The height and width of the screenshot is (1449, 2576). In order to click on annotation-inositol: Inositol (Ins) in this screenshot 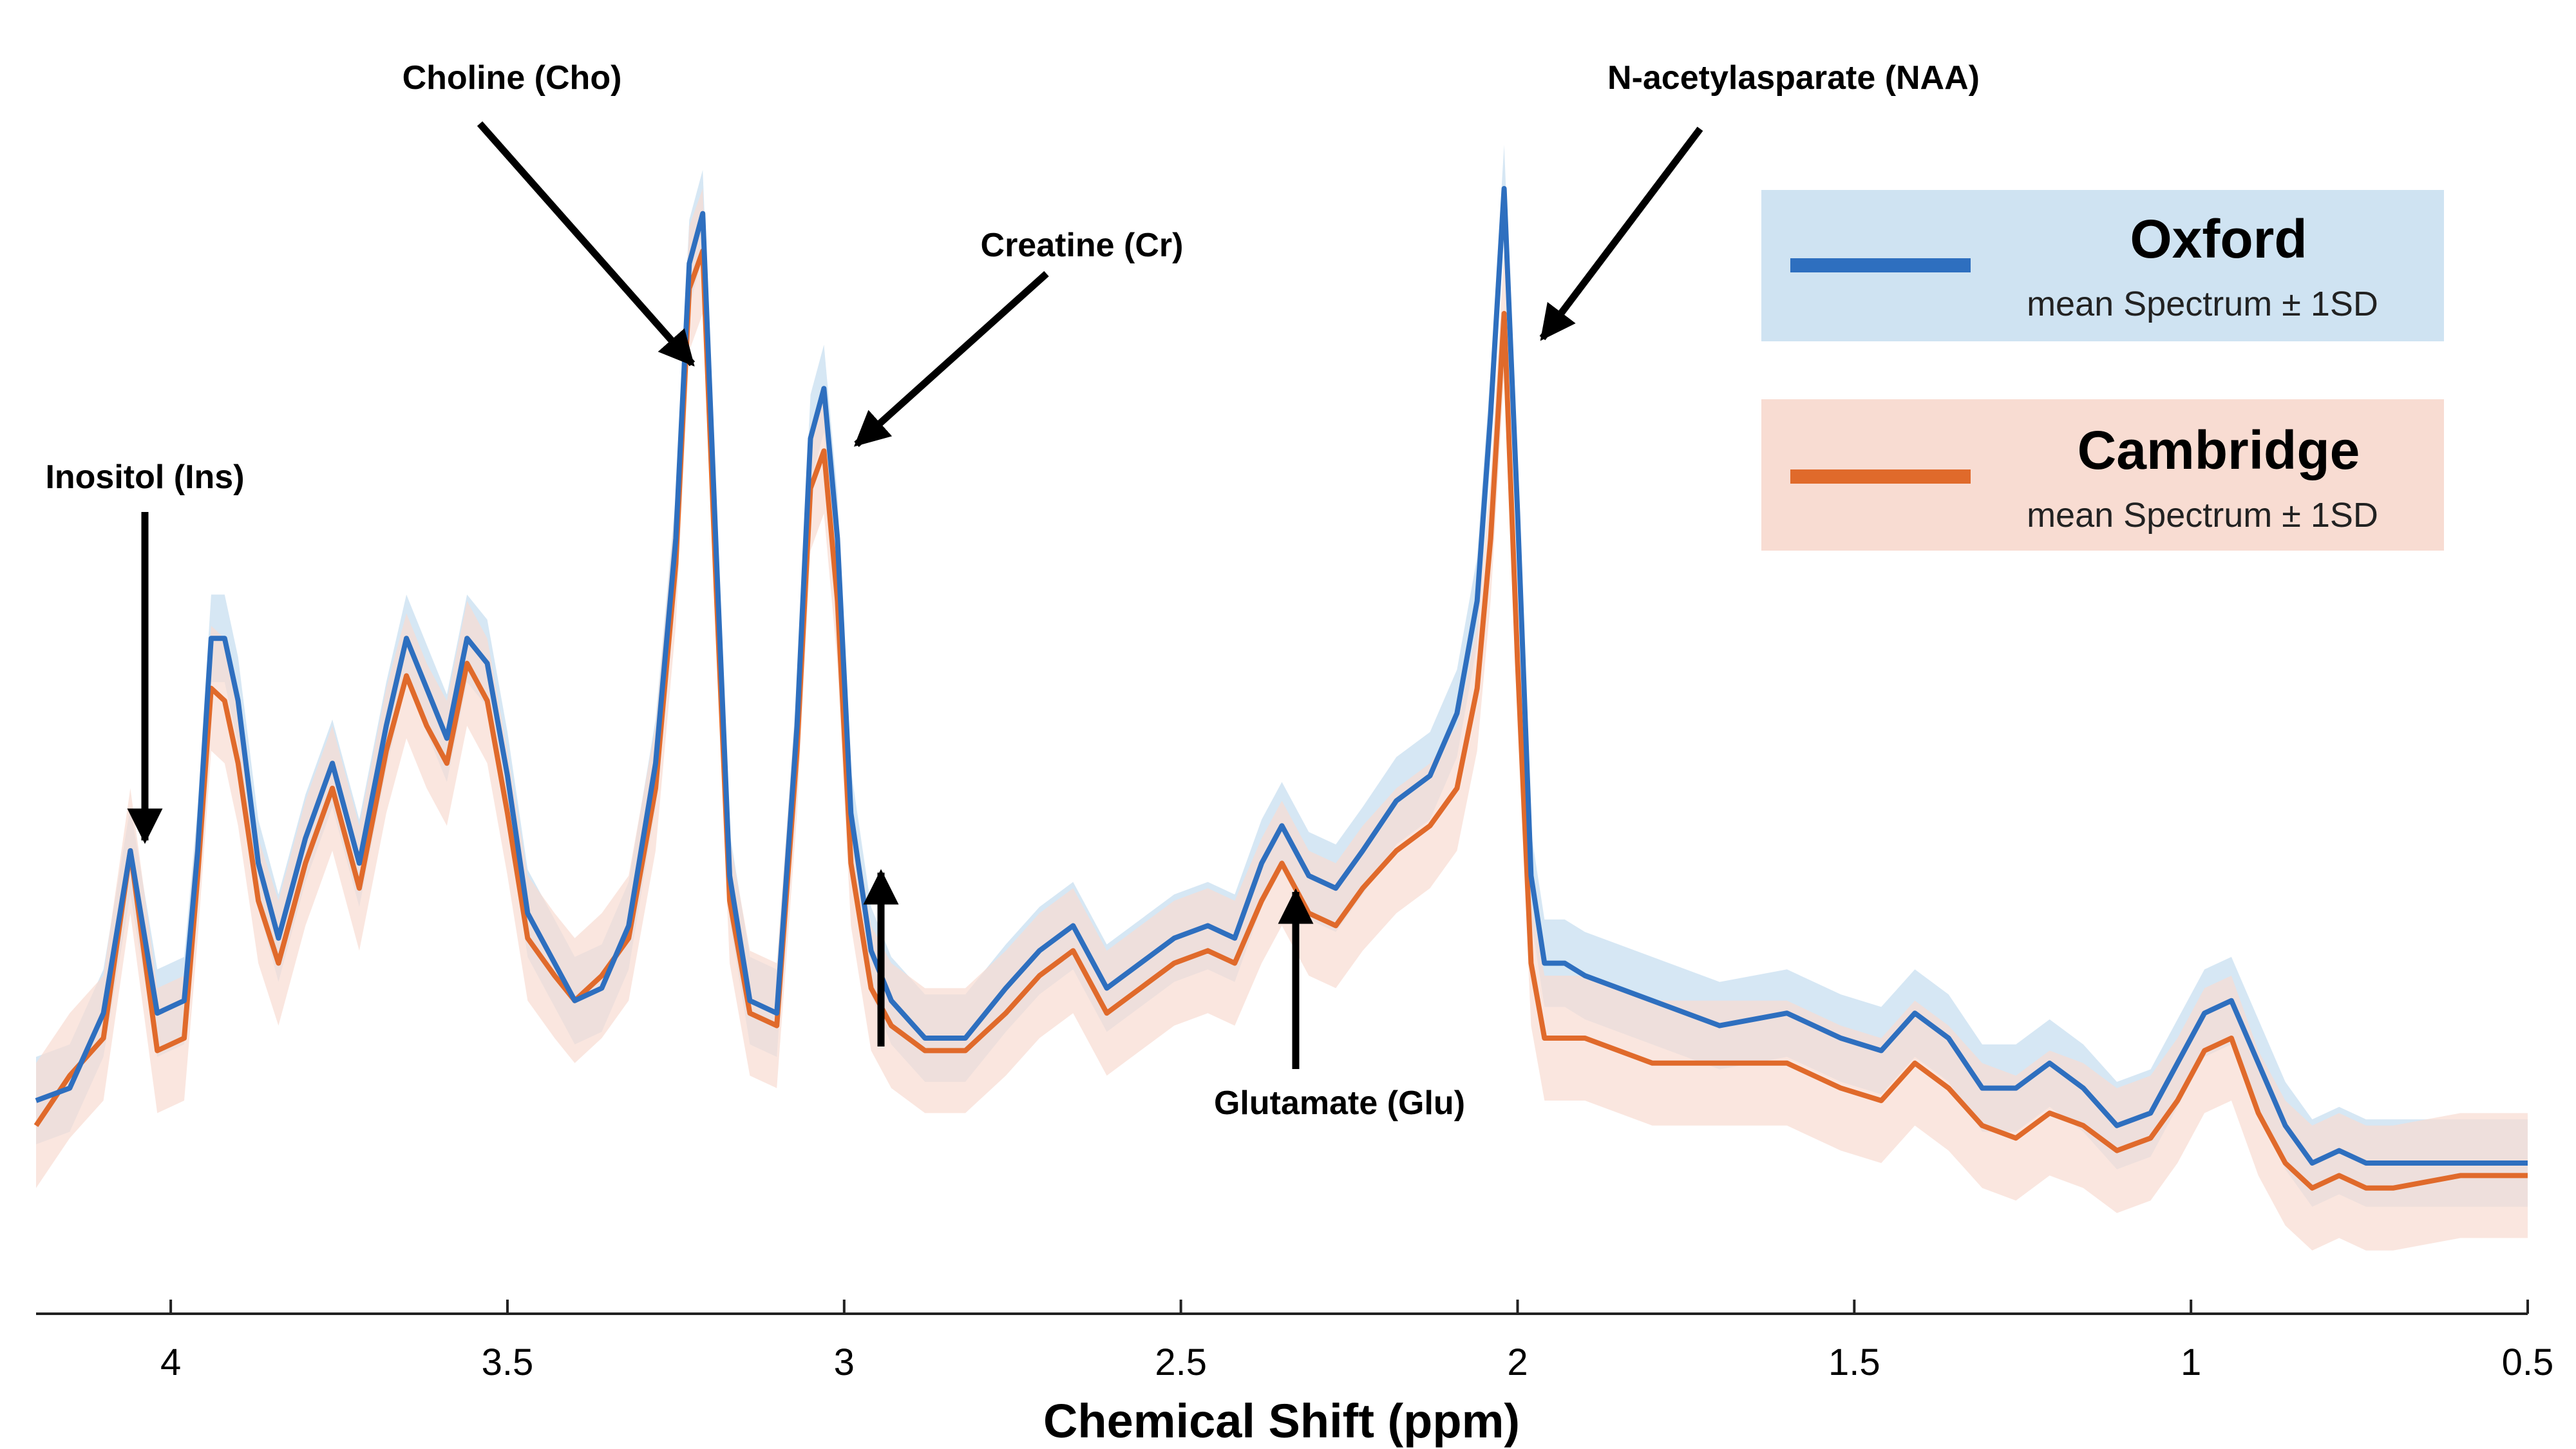, I will do `click(145, 651)`.